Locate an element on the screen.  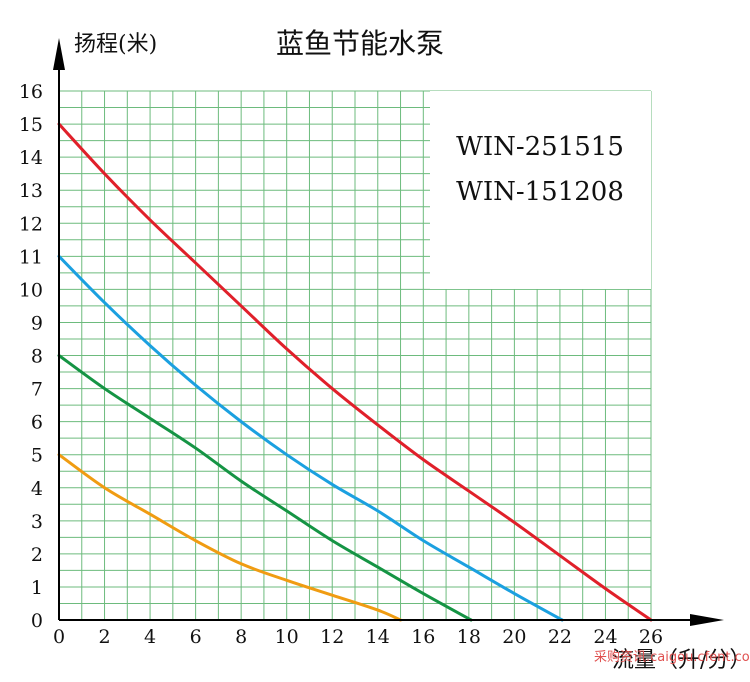
x-tick-label: 0 is located at coordinates (59, 637).